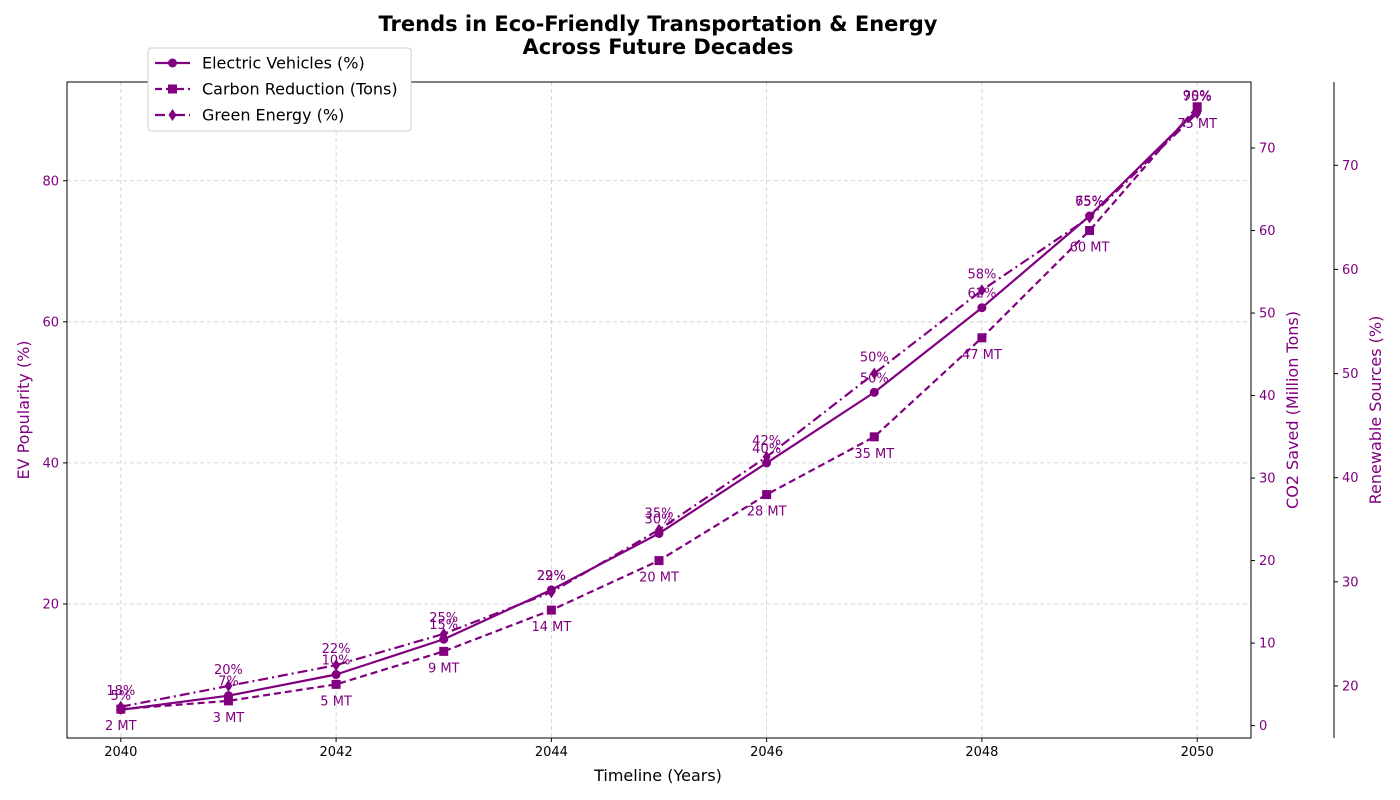  What do you see at coordinates (874, 454) in the screenshot?
I see `series-2-data-label: 35 MT` at bounding box center [874, 454].